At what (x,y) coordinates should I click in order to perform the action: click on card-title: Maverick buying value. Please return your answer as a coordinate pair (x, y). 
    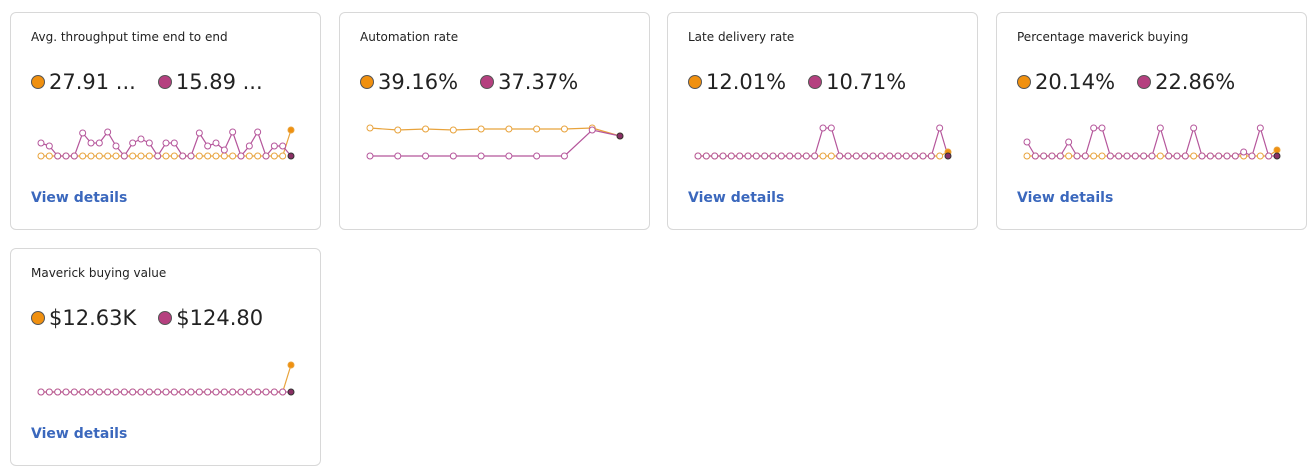
    Looking at the image, I should click on (99, 273).